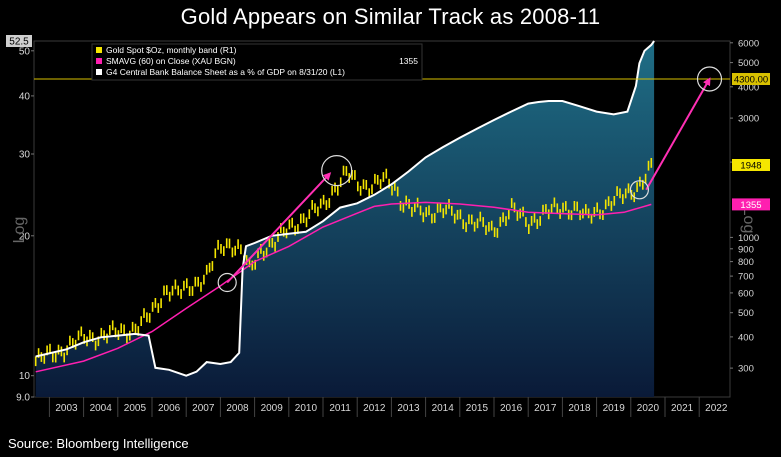 This screenshot has width=781, height=457. What do you see at coordinates (716, 408) in the screenshot?
I see `x-tick-label: 2022` at bounding box center [716, 408].